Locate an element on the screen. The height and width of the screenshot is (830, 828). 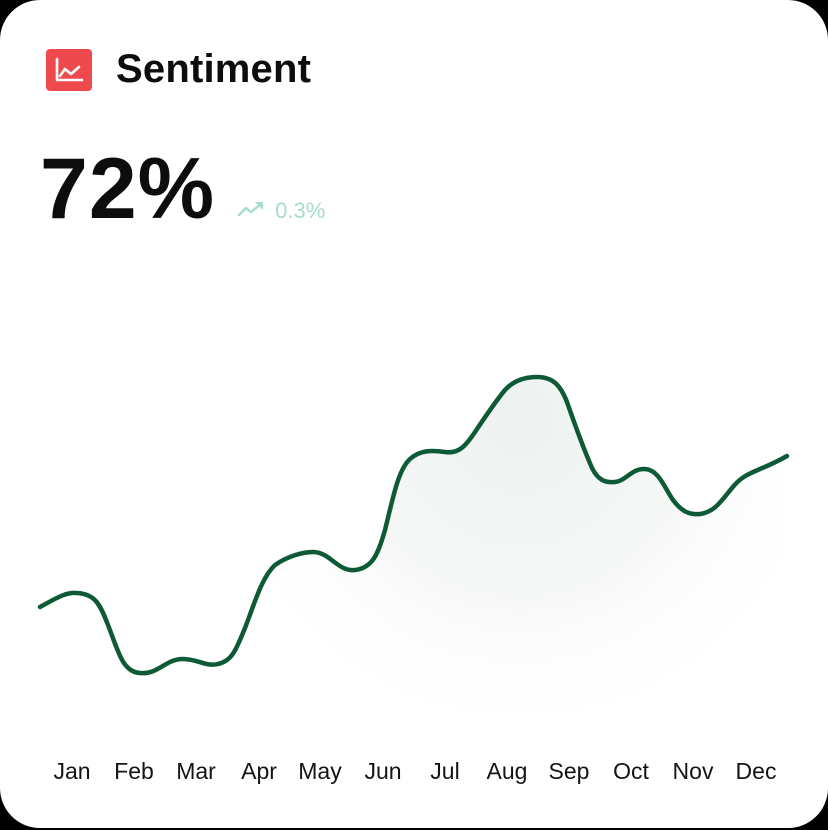
x-axis-label: May is located at coordinates (320, 771).